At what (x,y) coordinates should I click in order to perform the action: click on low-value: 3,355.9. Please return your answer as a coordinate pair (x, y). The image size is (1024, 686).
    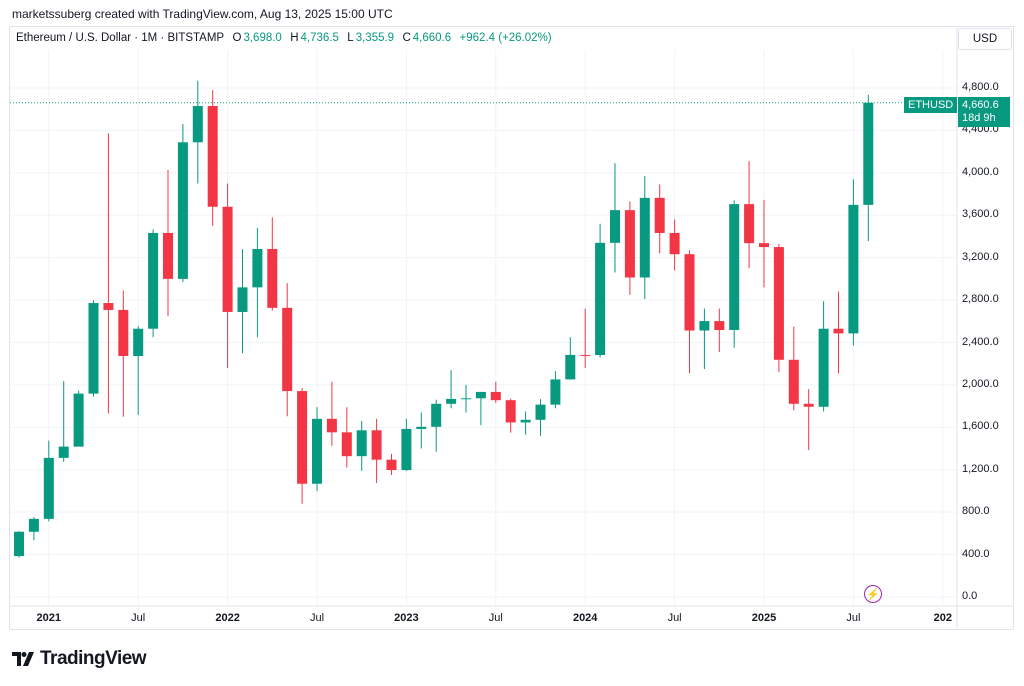
    Looking at the image, I should click on (375, 38).